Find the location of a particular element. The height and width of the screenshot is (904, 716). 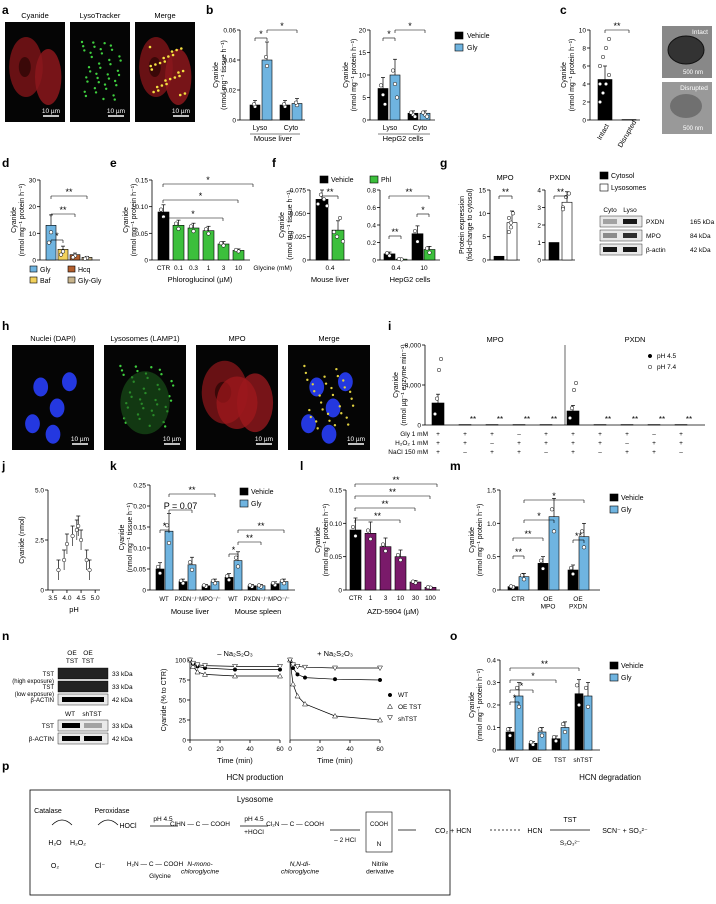

legend-label: pH 7.4 is located at coordinates (667, 367).